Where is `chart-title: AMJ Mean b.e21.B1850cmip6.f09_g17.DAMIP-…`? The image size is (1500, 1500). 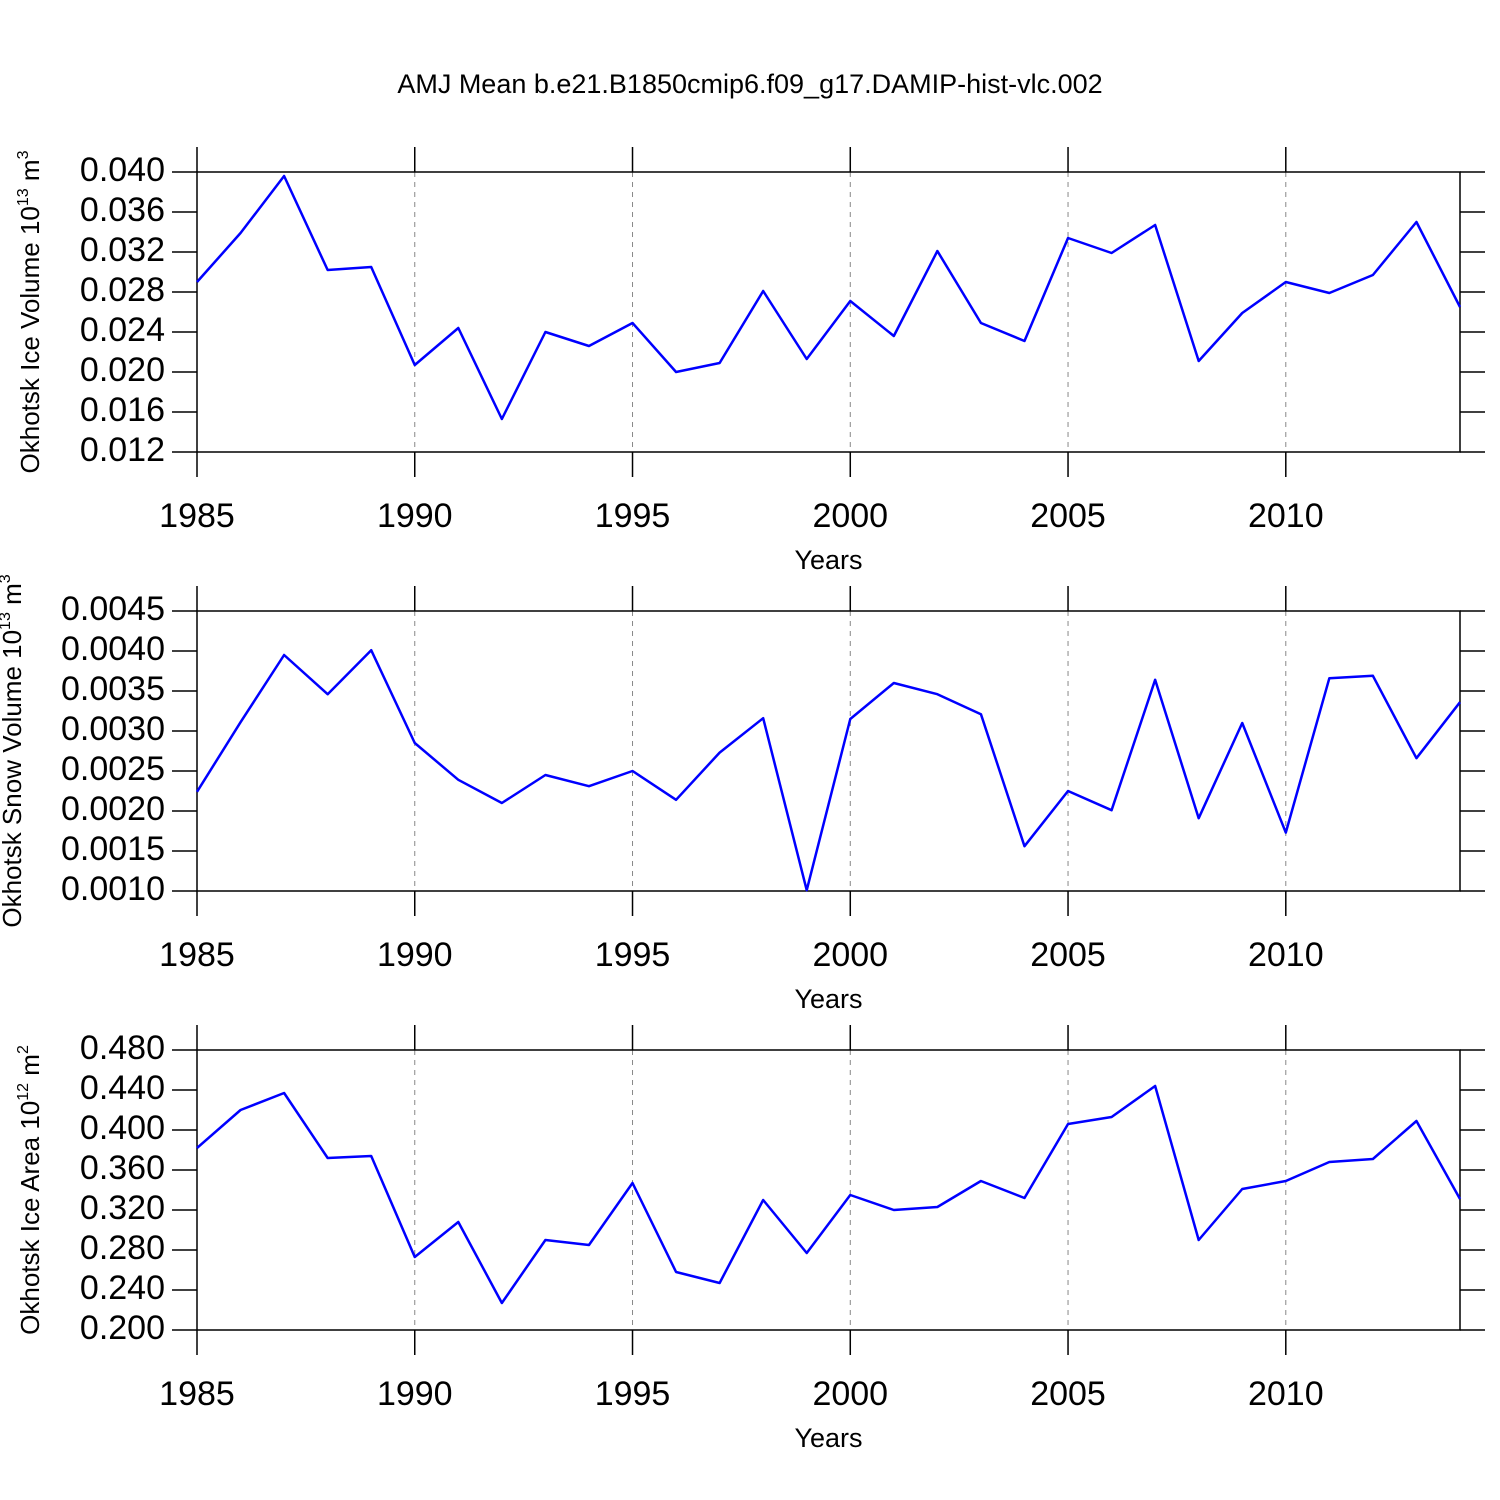 chart-title: AMJ Mean b.e21.B1850cmip6.f09_g17.DAMIP-… is located at coordinates (749, 84).